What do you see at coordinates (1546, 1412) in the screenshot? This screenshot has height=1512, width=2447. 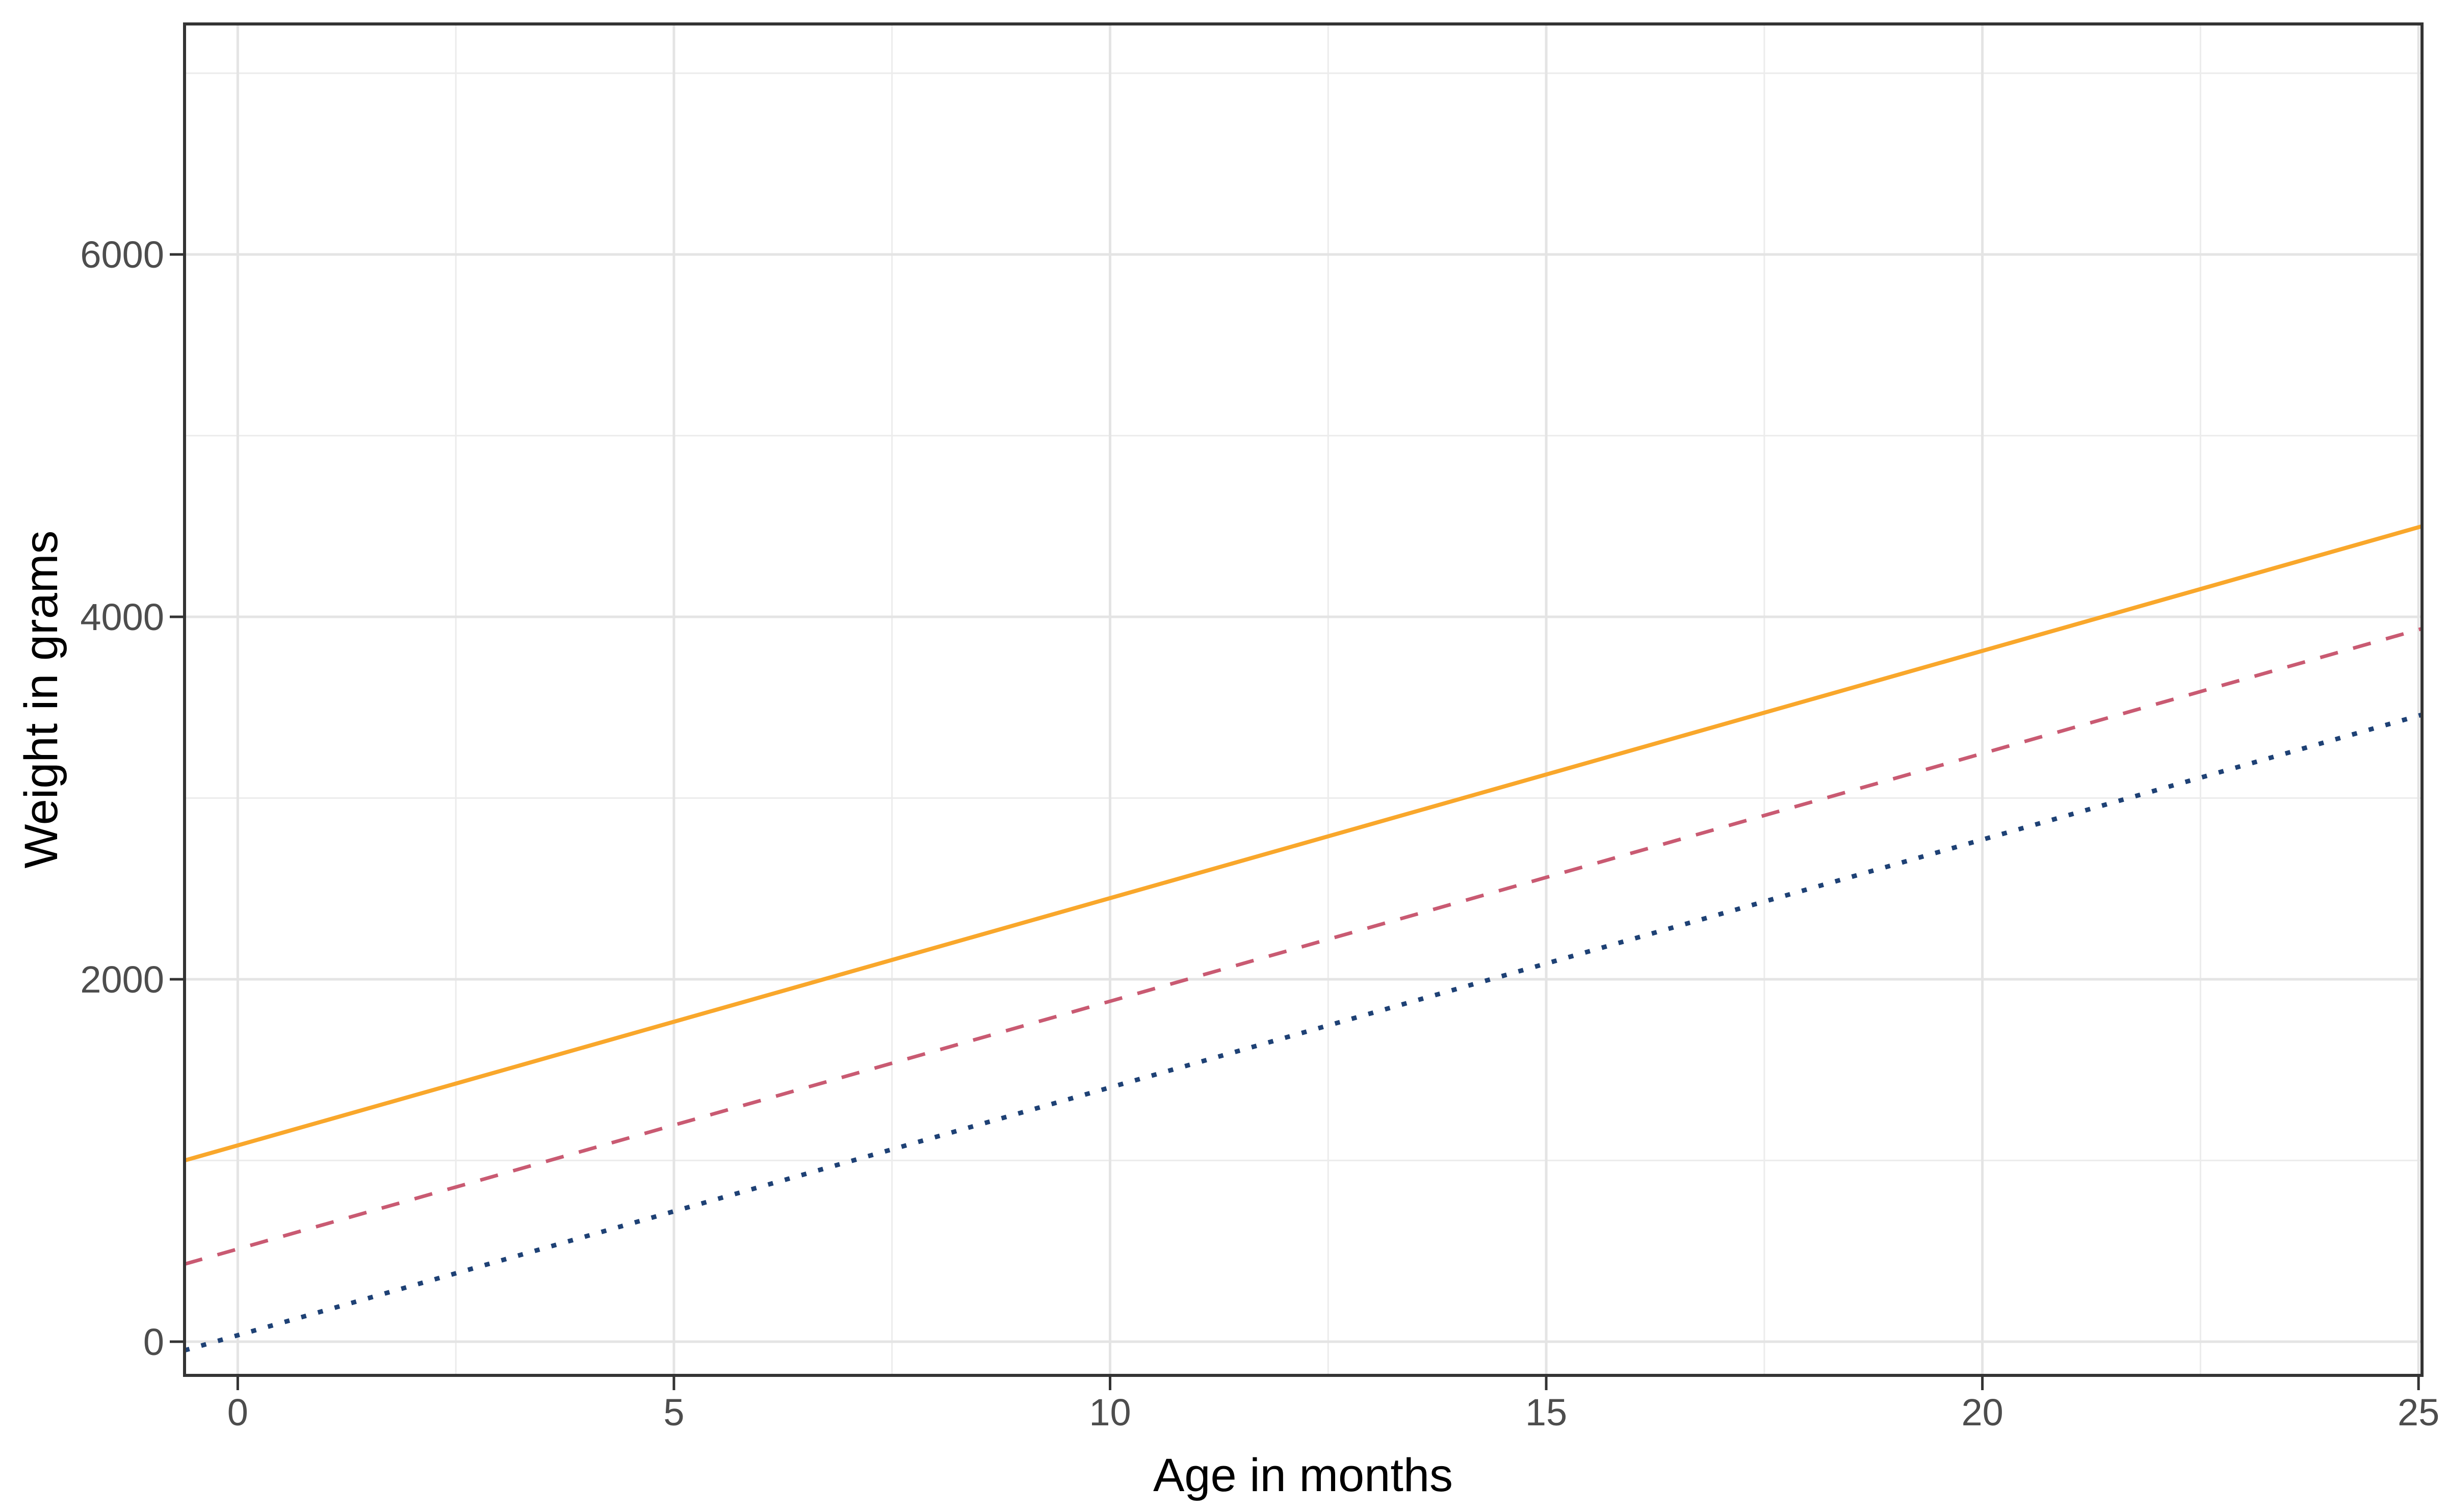 I see `x-axis-tick-label: 15` at bounding box center [1546, 1412].